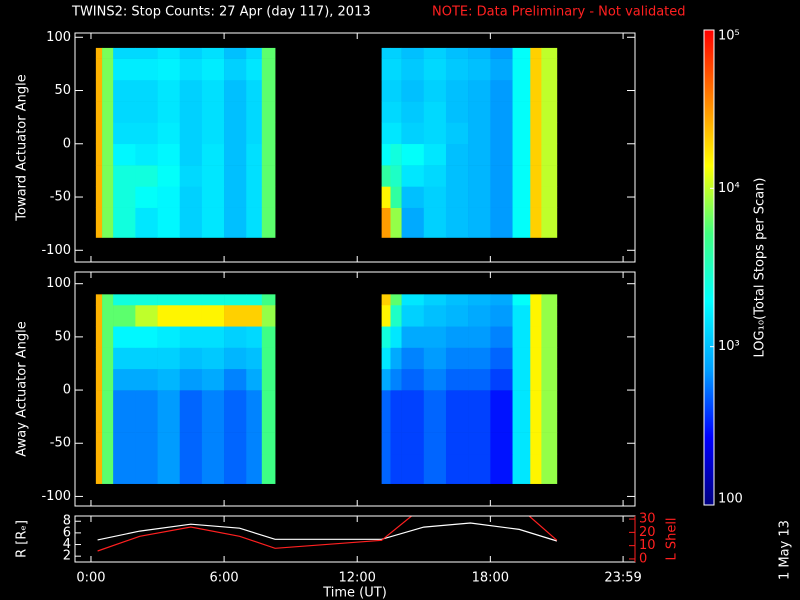  Describe the element at coordinates (356, 578) in the screenshot. I see `x-tick-label: 12:00` at that location.